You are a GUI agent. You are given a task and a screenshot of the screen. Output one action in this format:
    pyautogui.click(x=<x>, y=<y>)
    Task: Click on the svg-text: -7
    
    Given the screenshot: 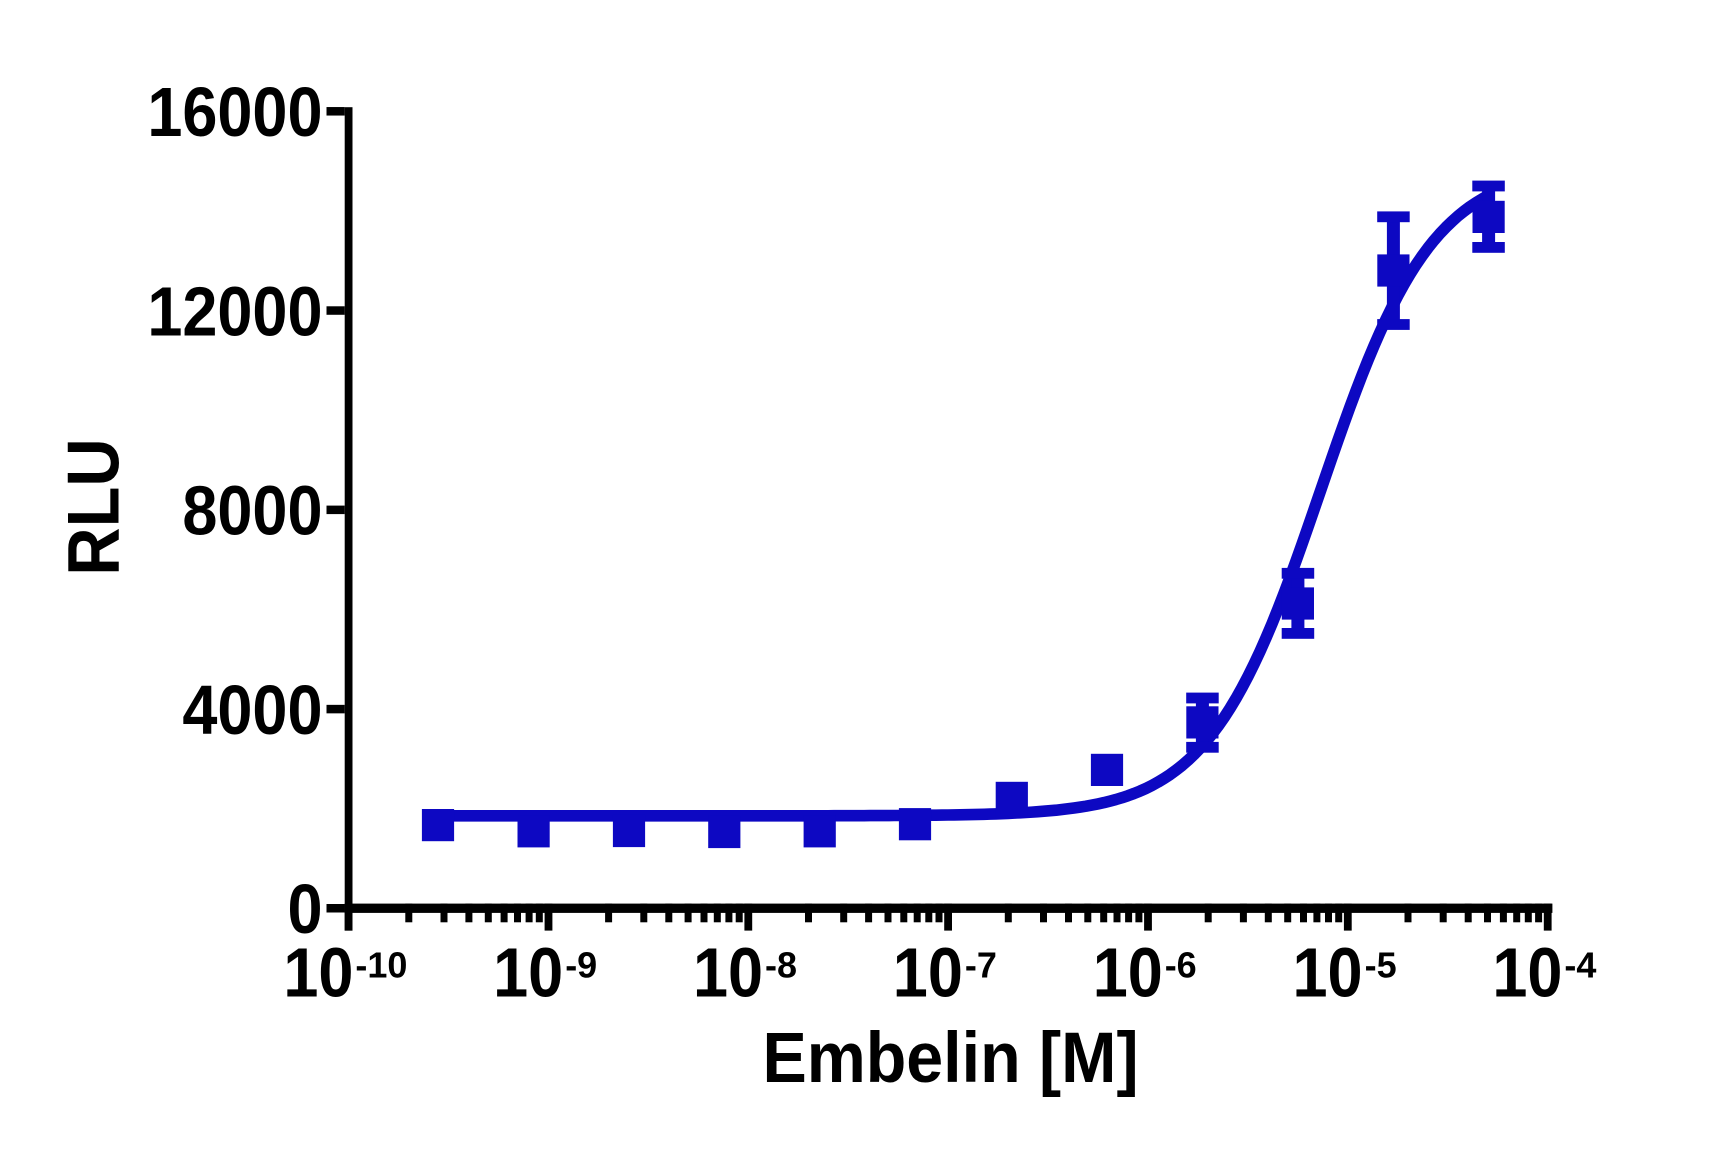 What is the action you would take?
    pyautogui.click(x=981, y=965)
    